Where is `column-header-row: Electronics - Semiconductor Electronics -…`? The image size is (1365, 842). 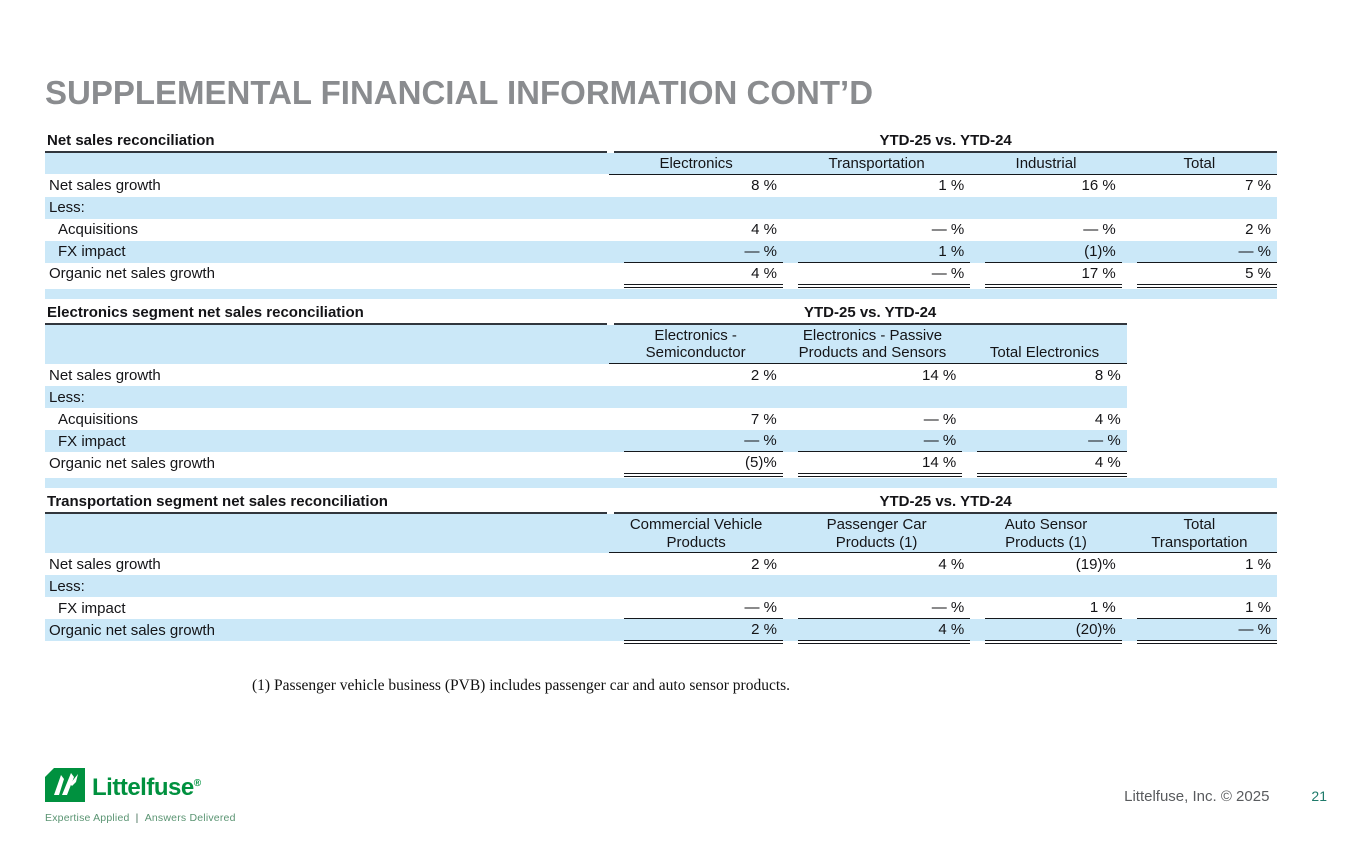
column-header-row: Electronics - Semiconductor Electronics -… is located at coordinates (586, 344).